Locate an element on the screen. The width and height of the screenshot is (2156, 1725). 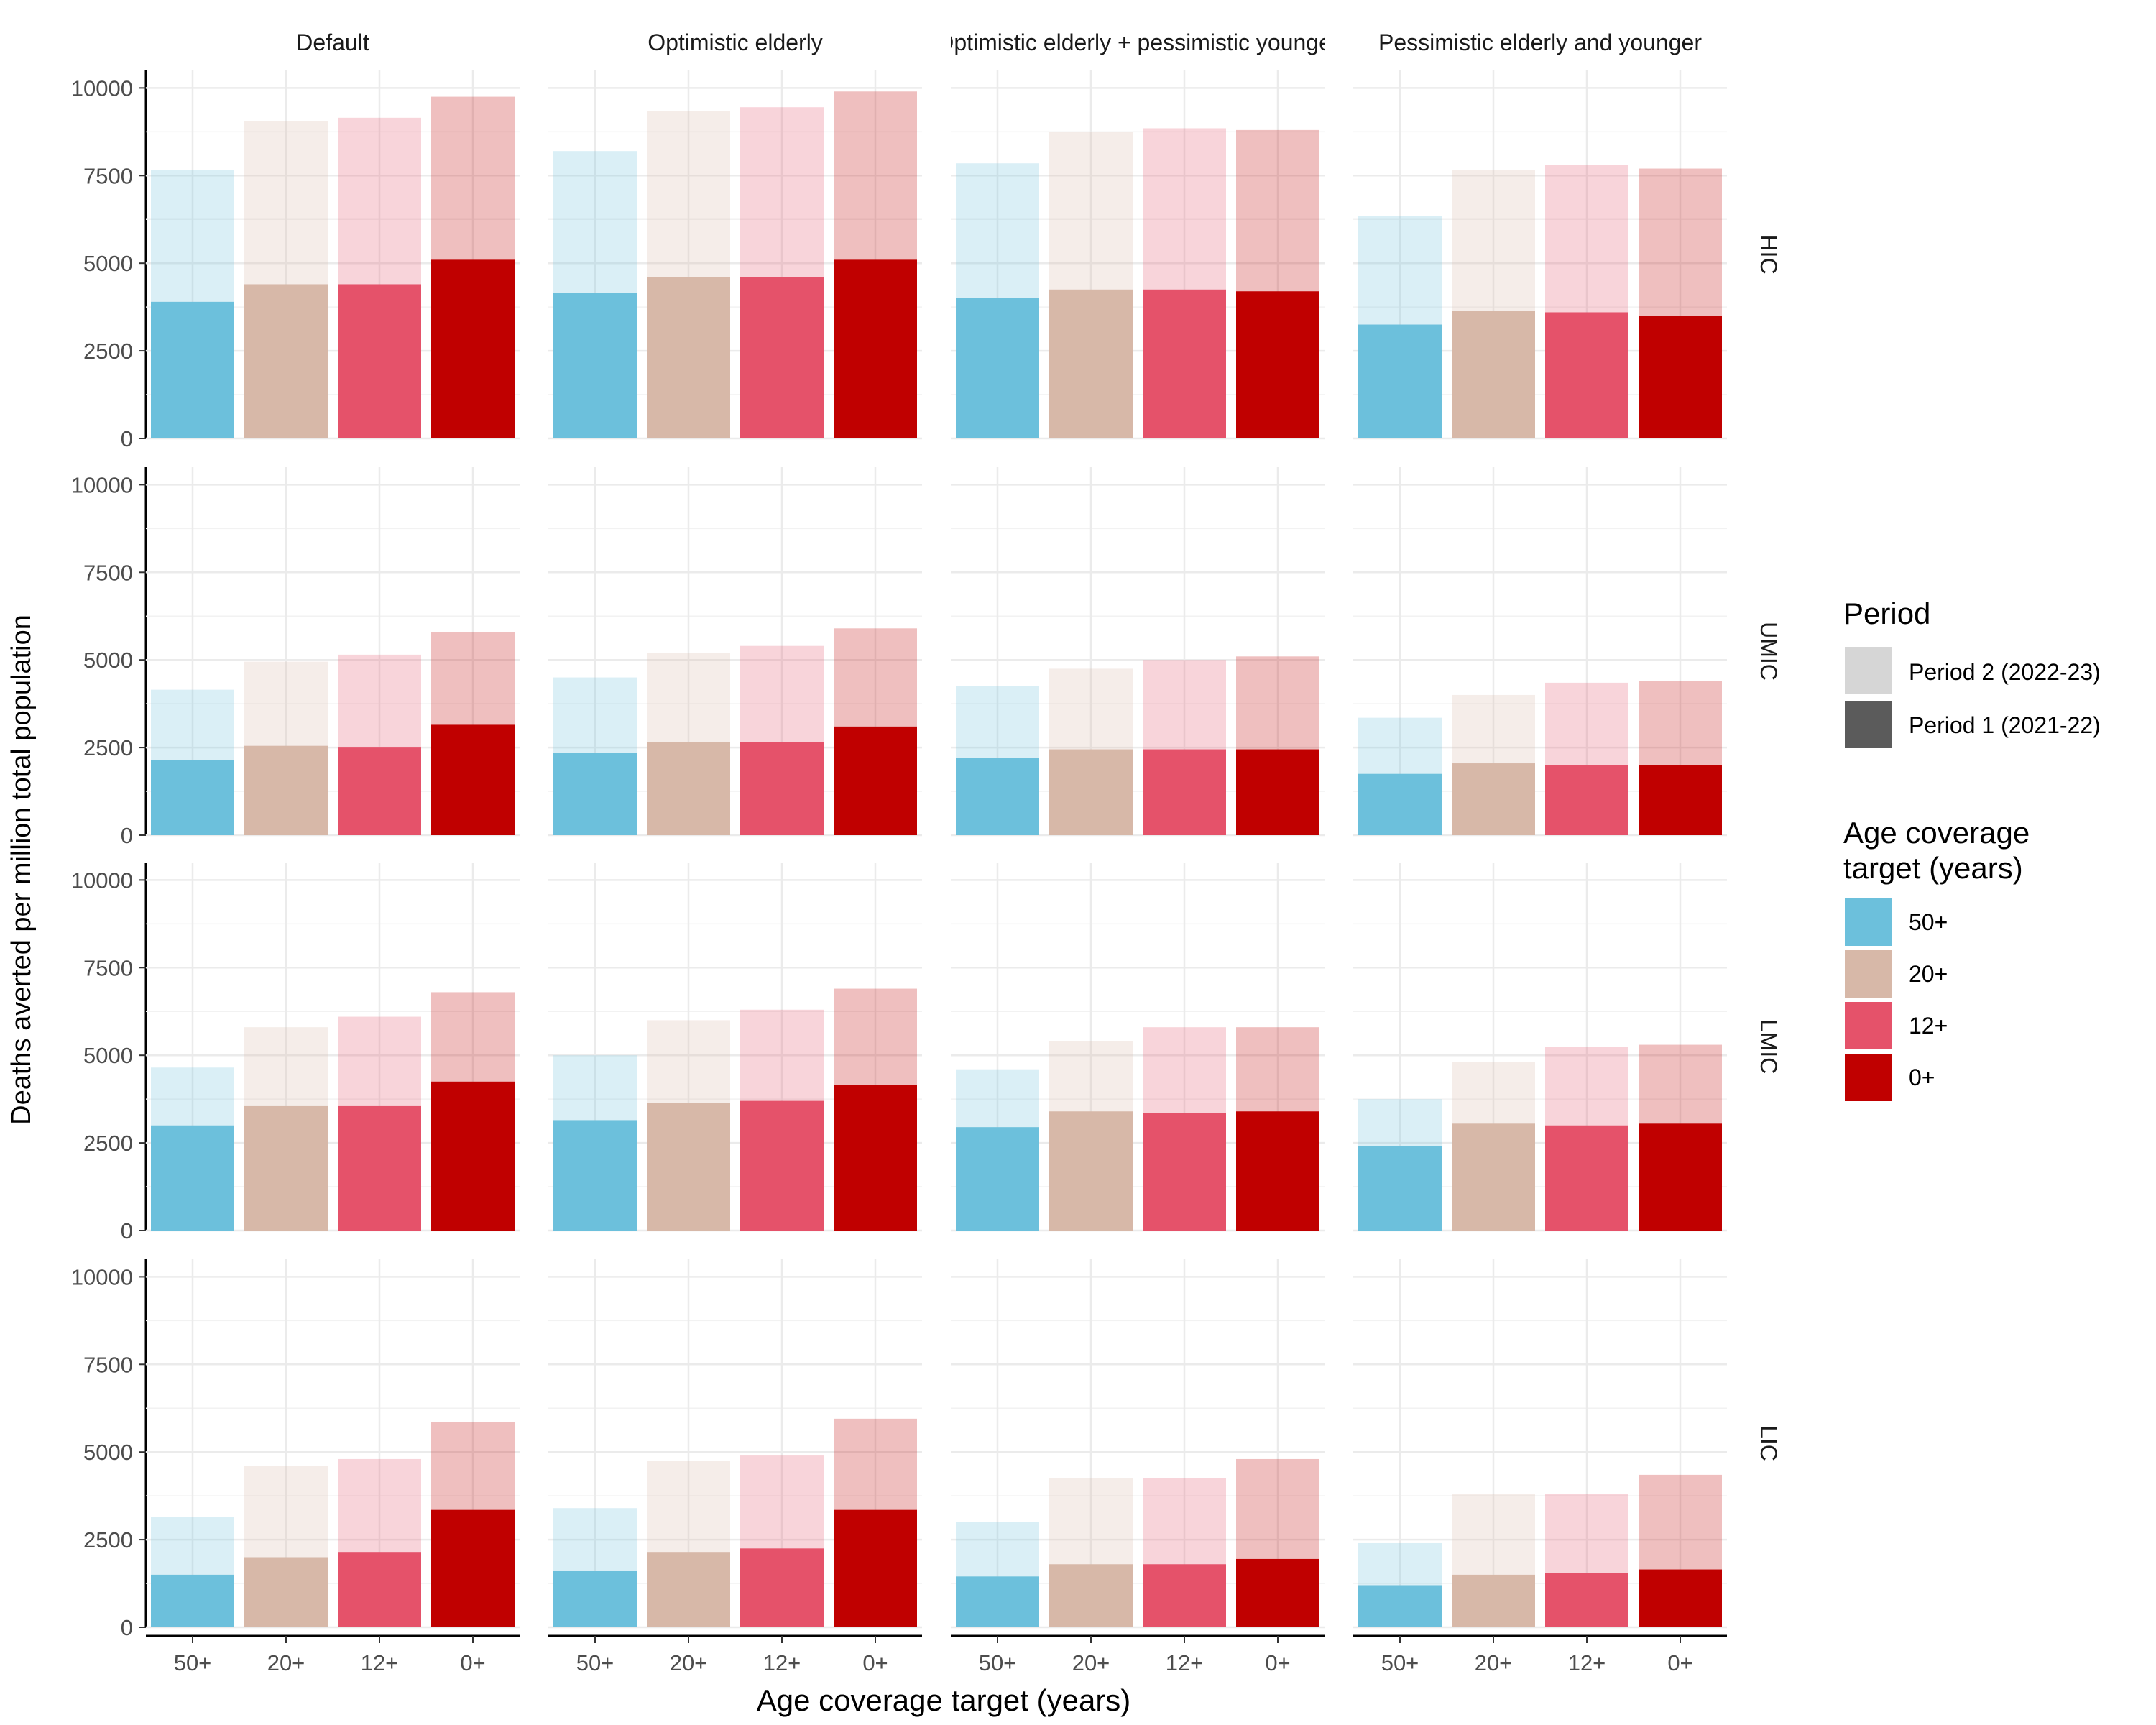
facet-title-pessimistic-elderly-and-younger: Pessimistic elderly and younger is located at coordinates (1540, 42).